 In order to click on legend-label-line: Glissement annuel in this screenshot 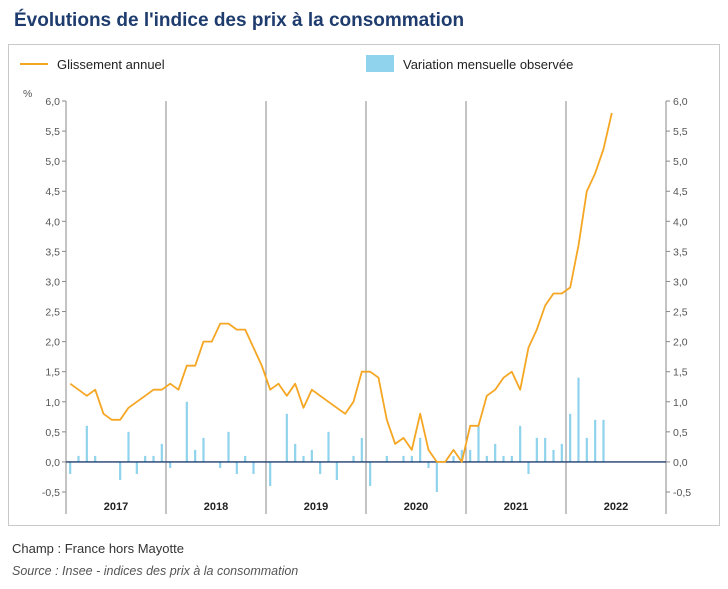, I will do `click(111, 64)`.